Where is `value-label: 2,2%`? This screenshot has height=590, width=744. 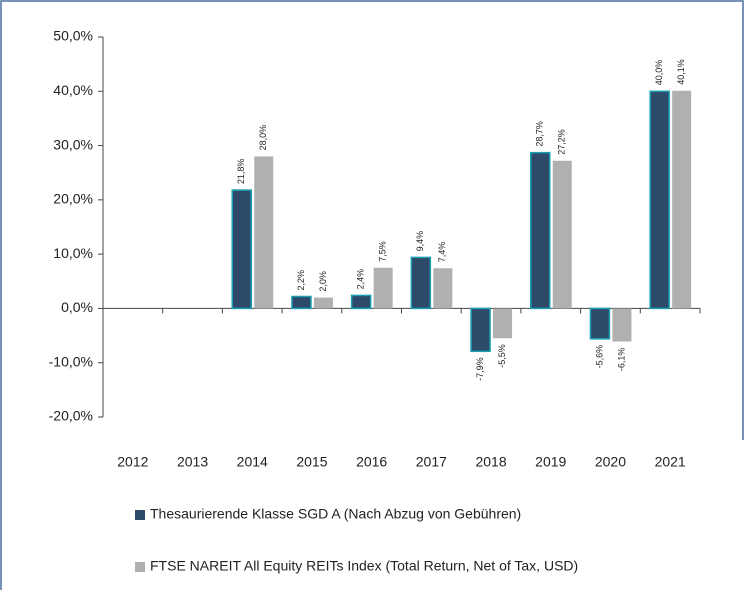 value-label: 2,2% is located at coordinates (301, 280).